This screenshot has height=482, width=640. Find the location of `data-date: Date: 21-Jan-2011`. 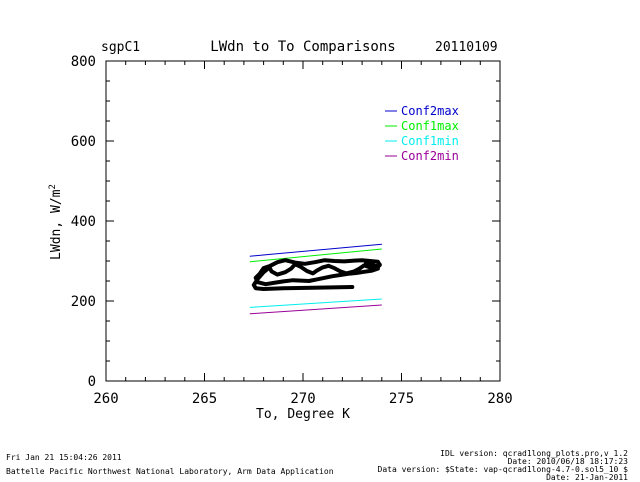

data-date: Date: 21-Jan-2011 is located at coordinates (587, 477).